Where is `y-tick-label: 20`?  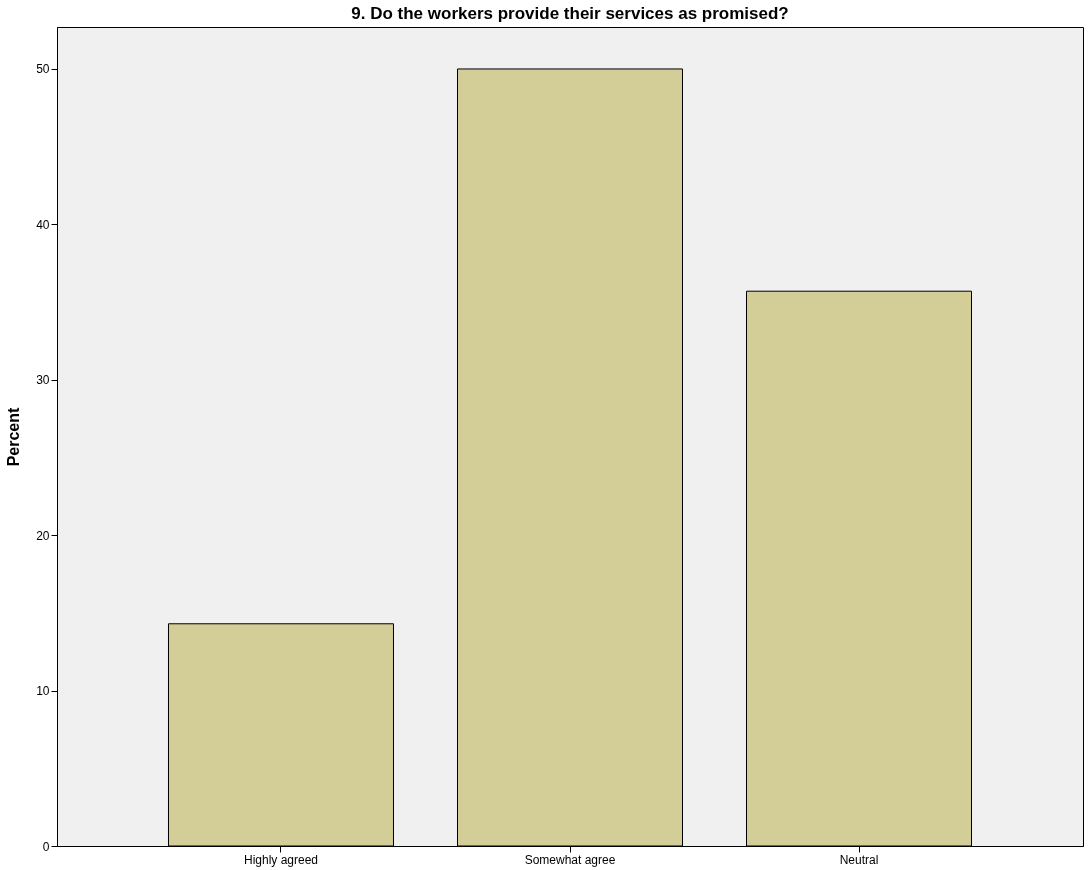
y-tick-label: 20 is located at coordinates (43, 535).